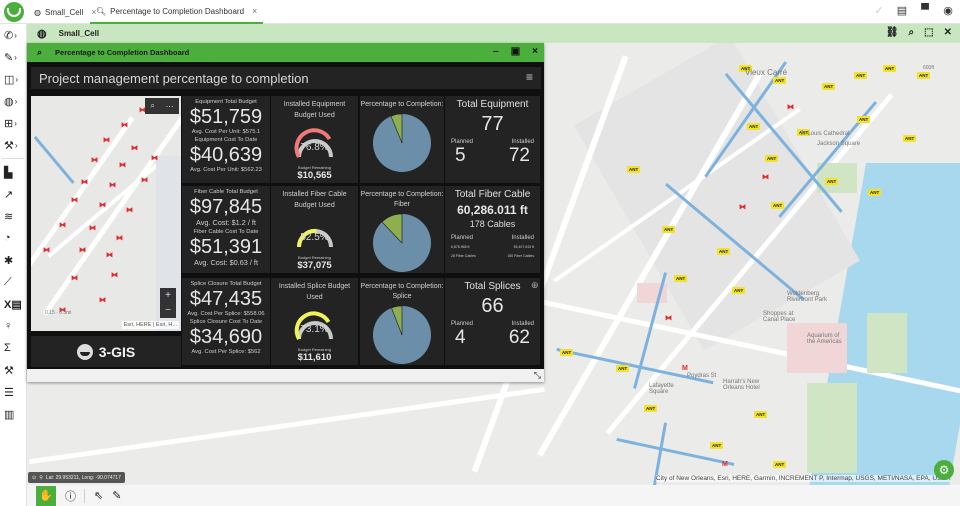 The width and height of the screenshot is (960, 506). I want to click on chat-icon: ▀, so click(925, 10).